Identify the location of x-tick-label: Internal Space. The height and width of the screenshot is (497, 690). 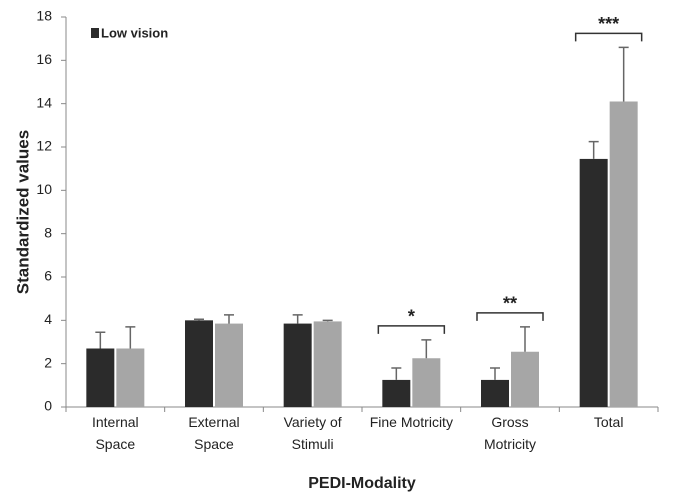
(115, 433).